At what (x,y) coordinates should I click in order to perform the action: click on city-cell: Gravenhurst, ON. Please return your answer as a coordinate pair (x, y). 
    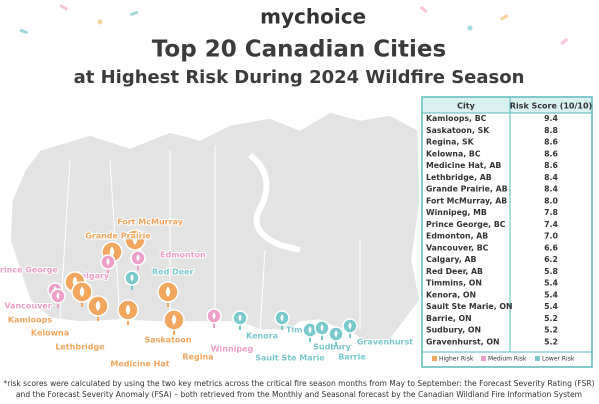
    Looking at the image, I should click on (463, 341).